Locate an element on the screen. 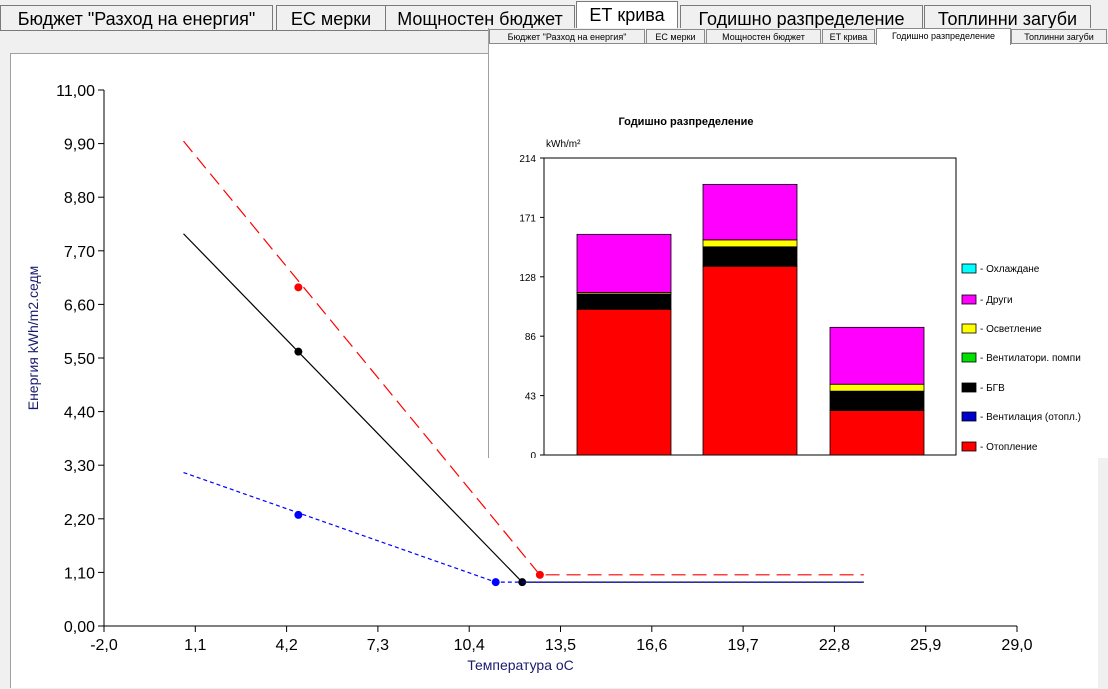  inset-tab-2: Мощностен бюджет is located at coordinates (763, 36).